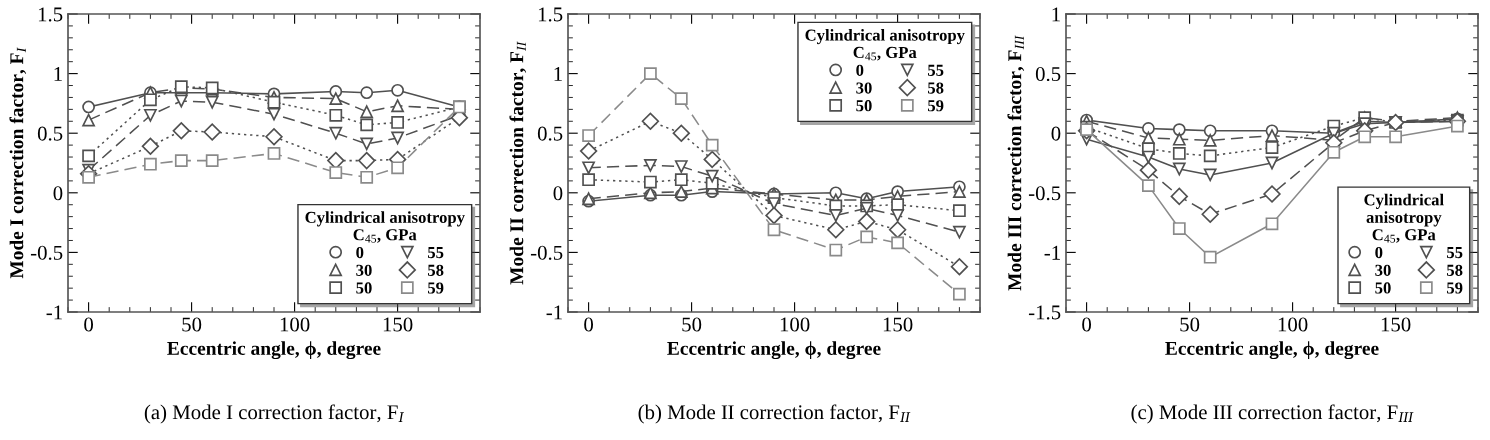  What do you see at coordinates (274, 414) in the screenshot?
I see `text: (a) Mode I correction factor, F$_{I}$` at bounding box center [274, 414].